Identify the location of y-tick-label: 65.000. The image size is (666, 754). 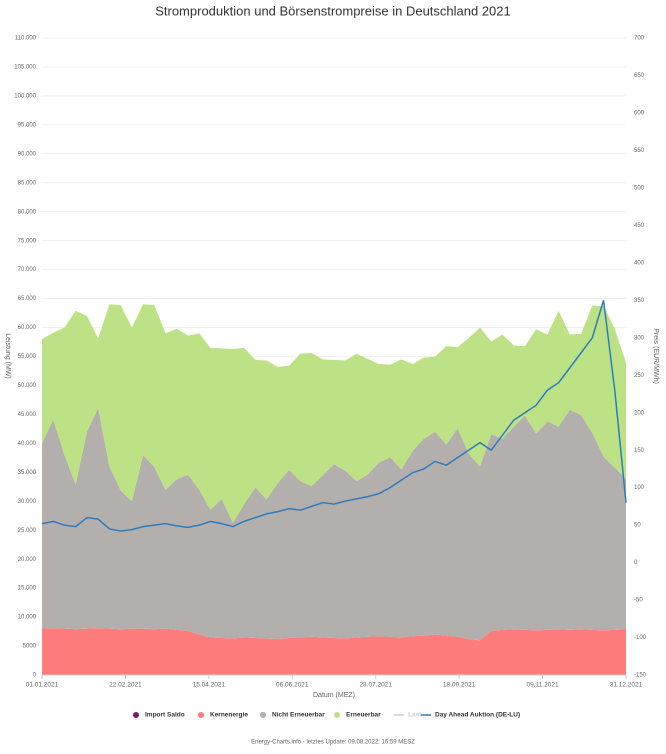
(27, 299).